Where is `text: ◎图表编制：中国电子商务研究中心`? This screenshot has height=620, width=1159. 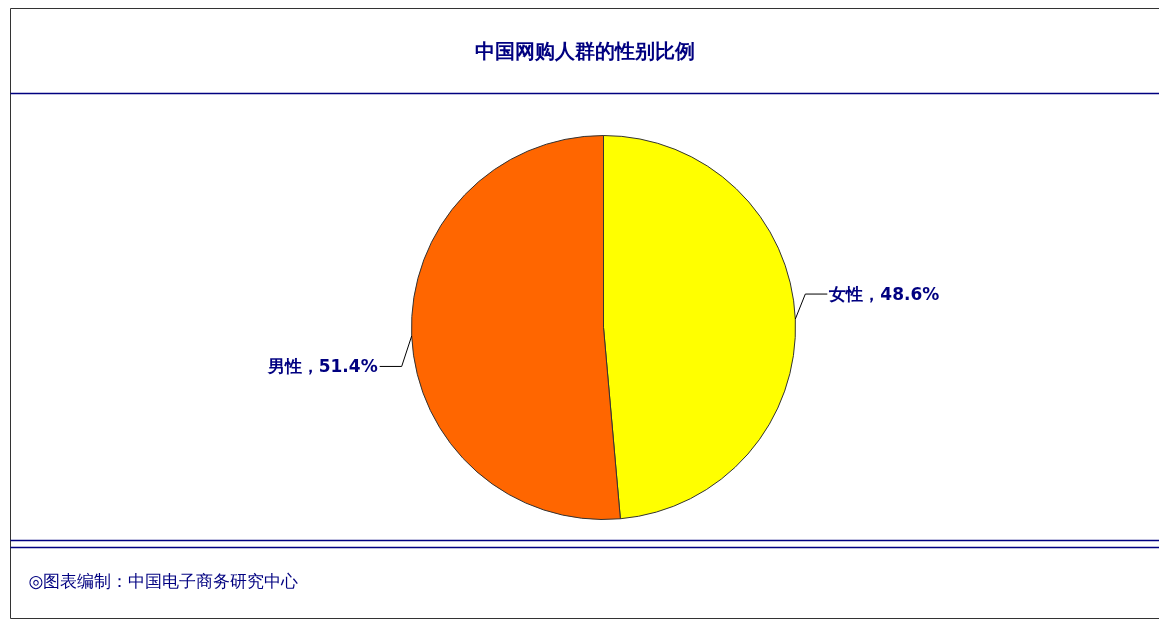 text: ◎图表编制：中国电子商务研究中心 is located at coordinates (163, 580).